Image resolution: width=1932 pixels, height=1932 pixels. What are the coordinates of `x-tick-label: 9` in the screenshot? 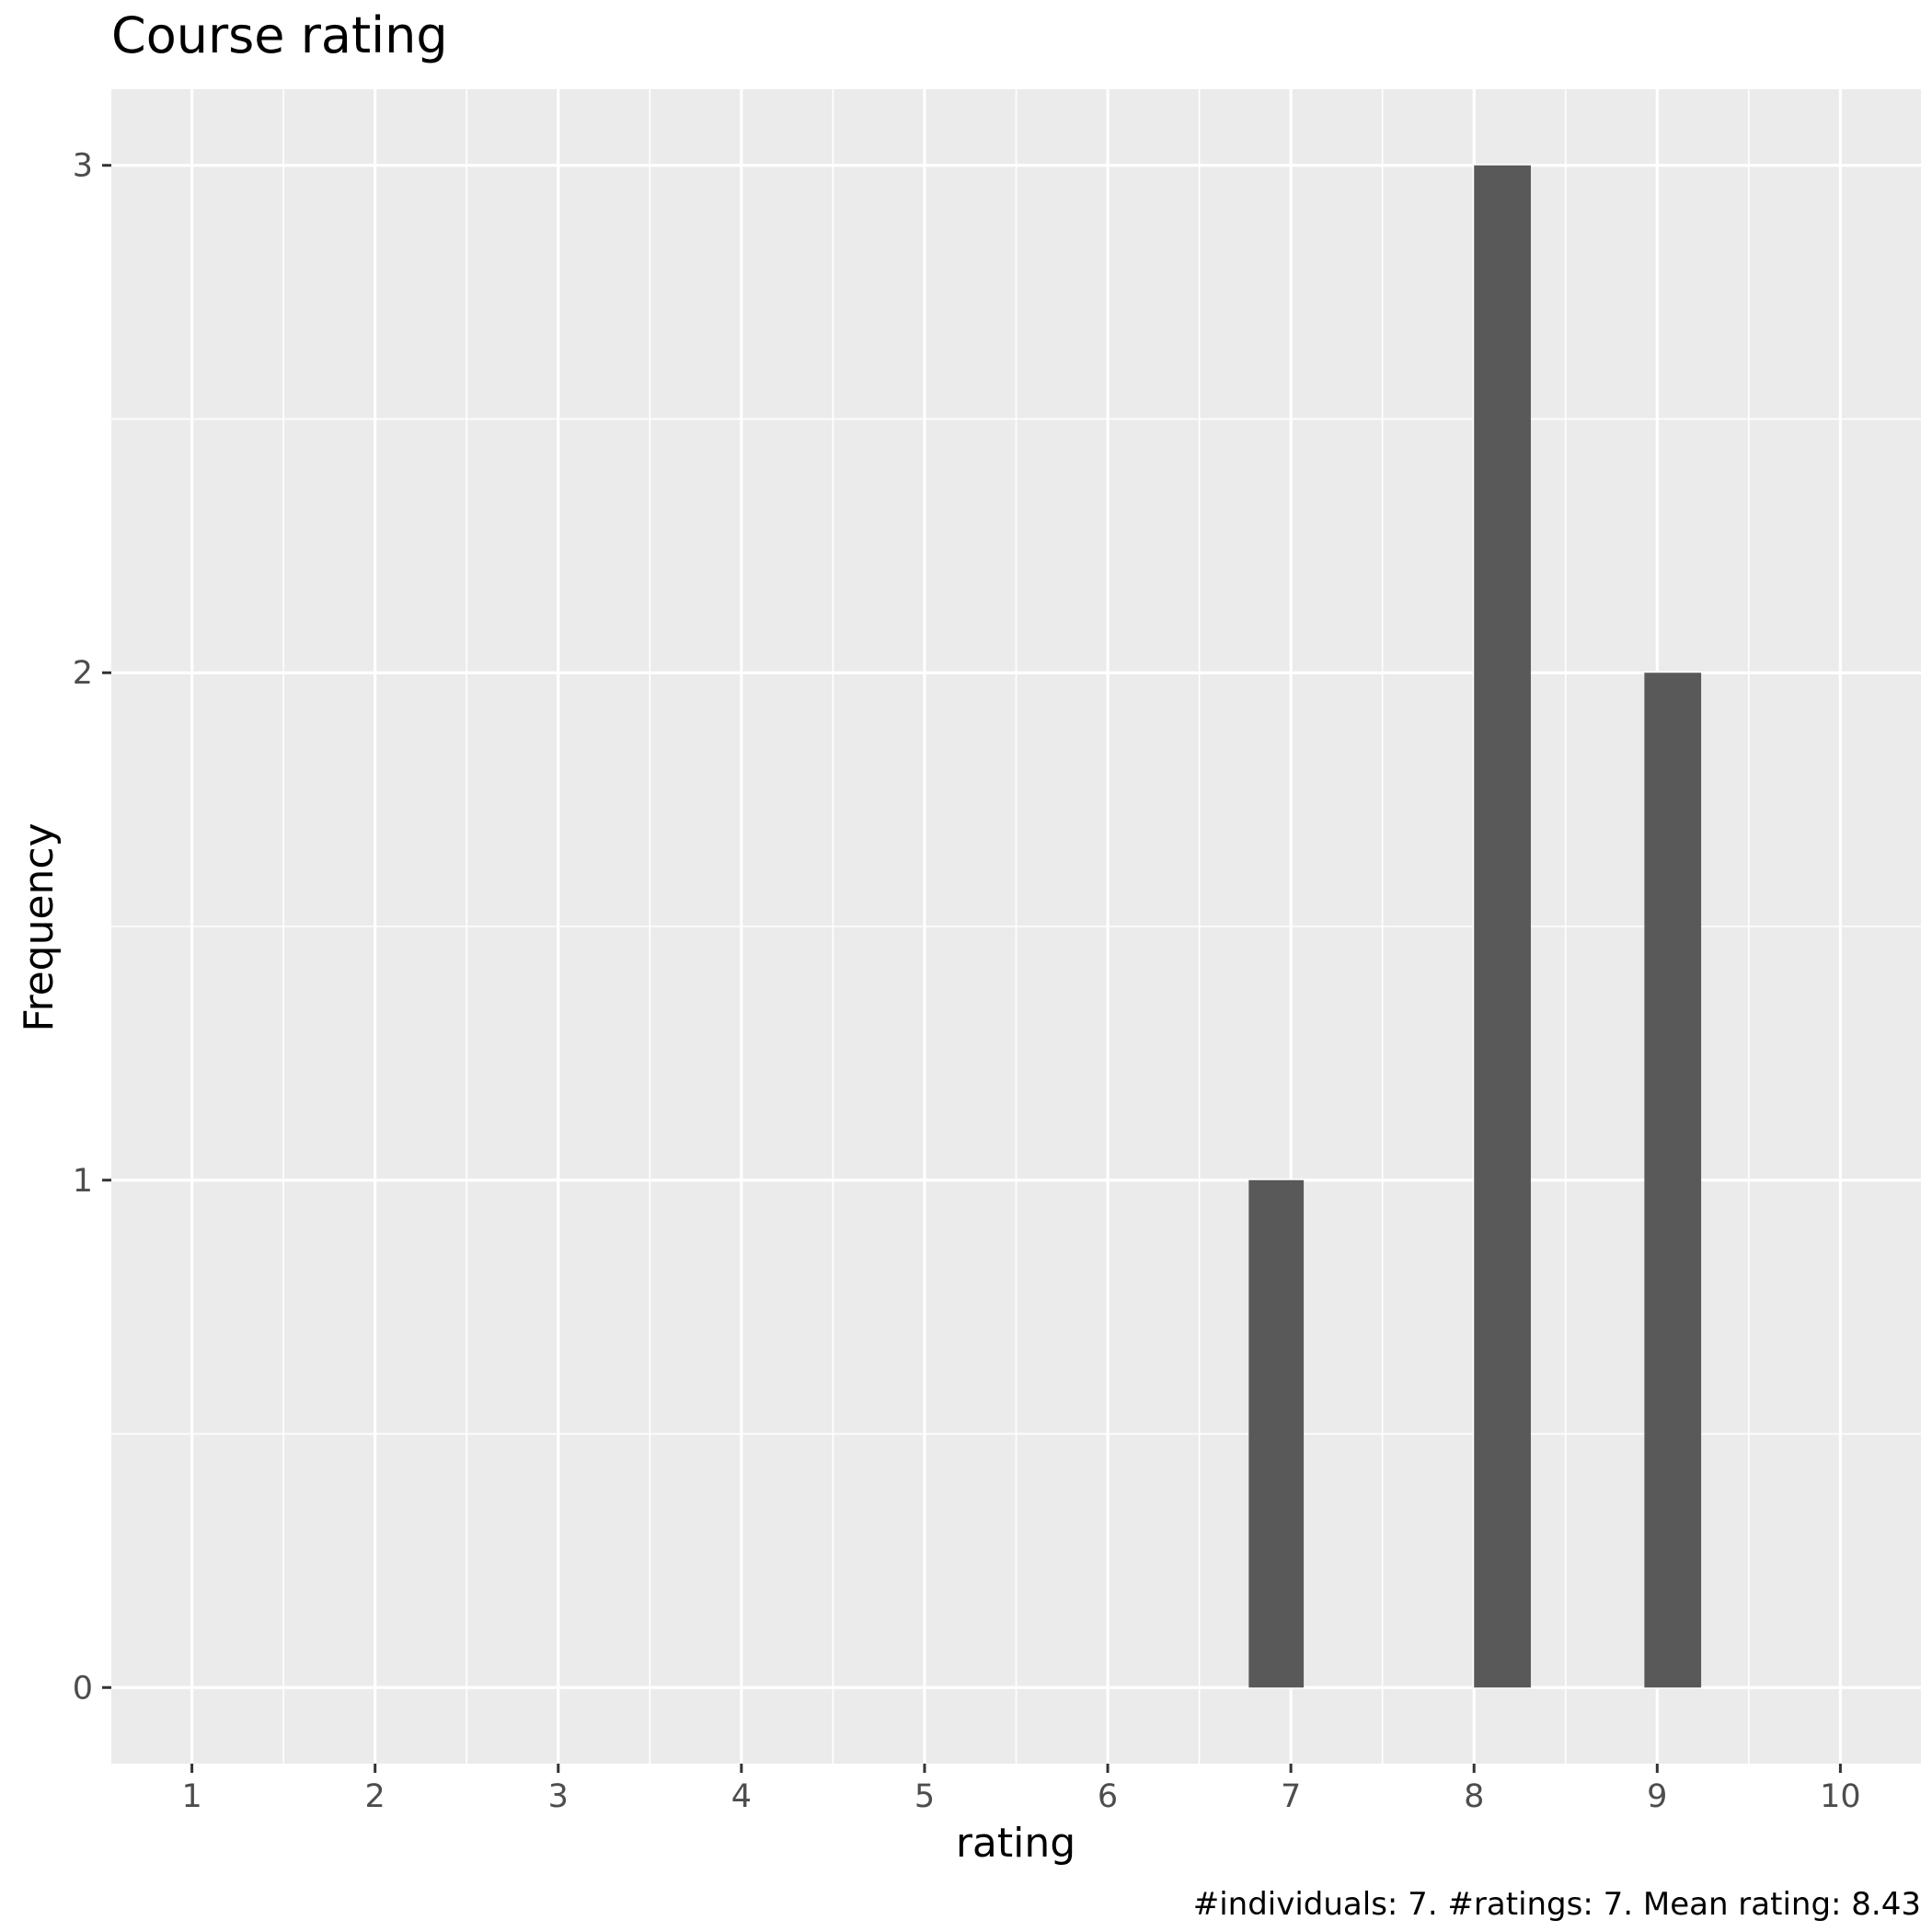 It's located at (1657, 1796).